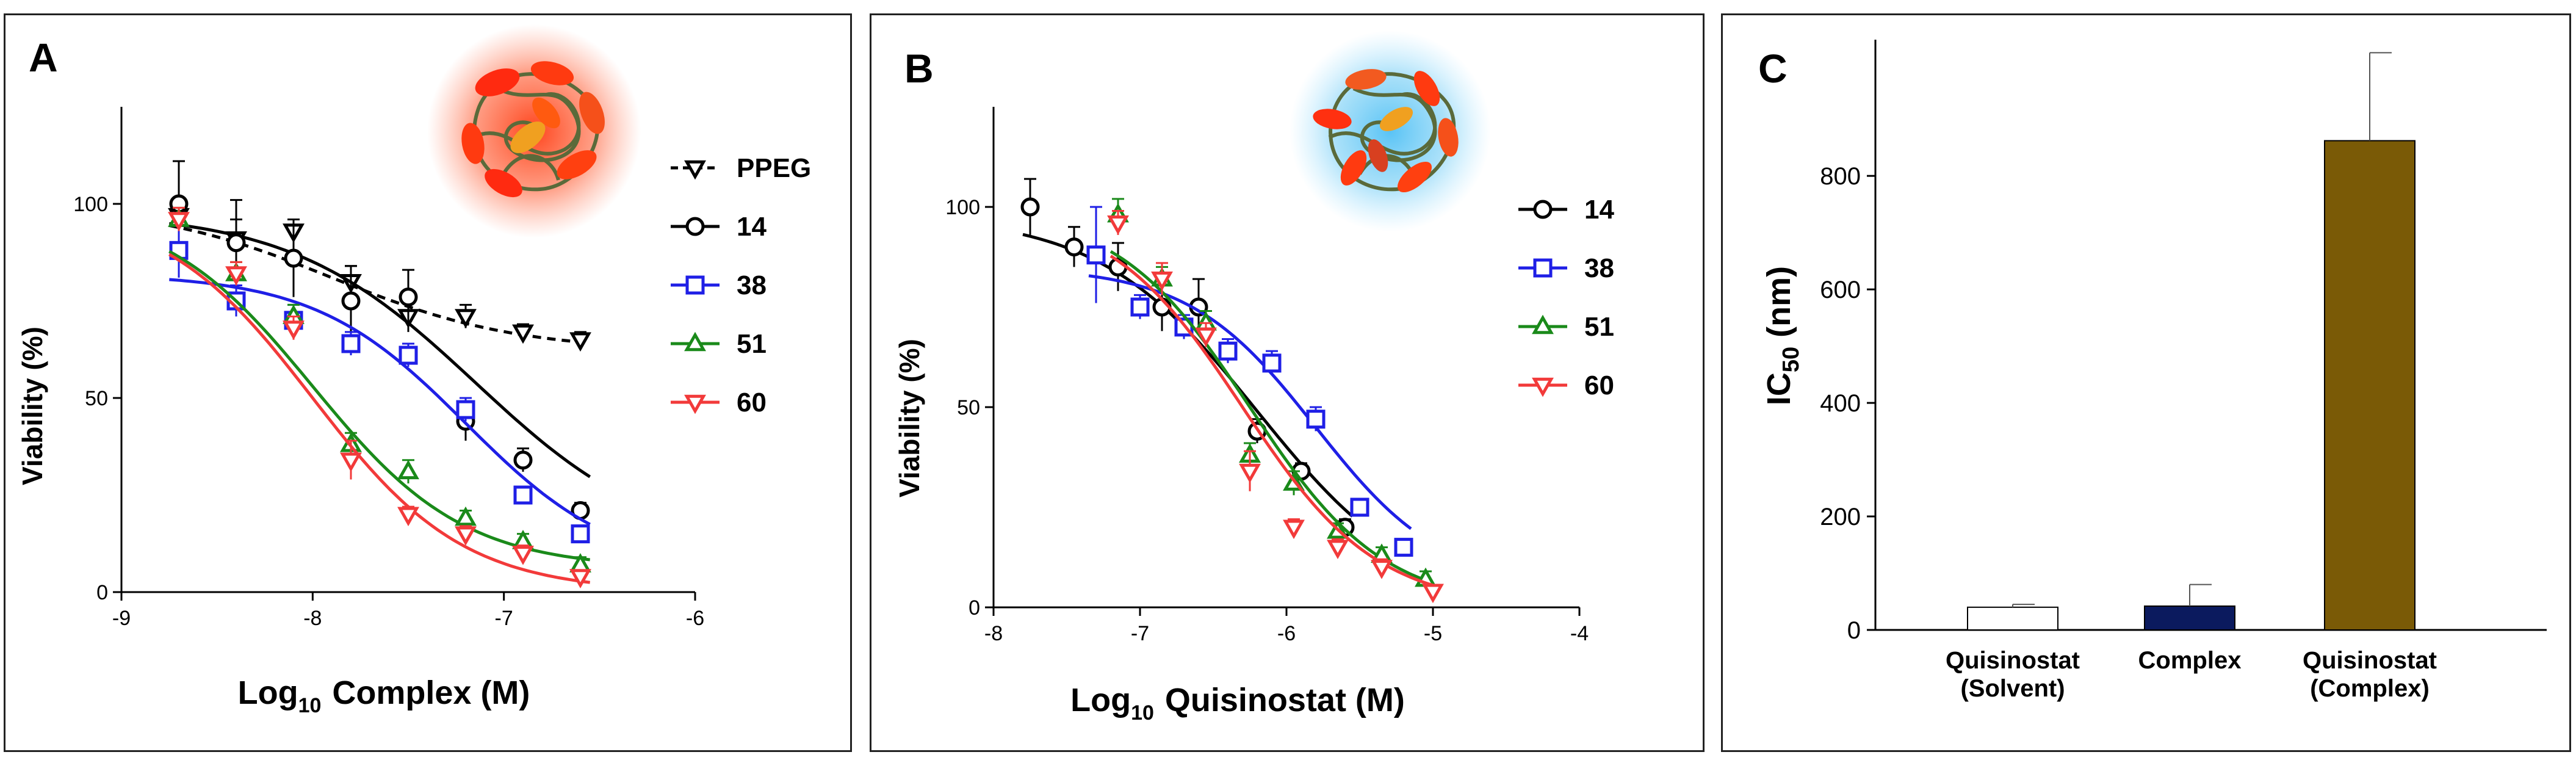 The width and height of the screenshot is (2576, 763). I want to click on category-label: (Solvent), so click(2012, 689).